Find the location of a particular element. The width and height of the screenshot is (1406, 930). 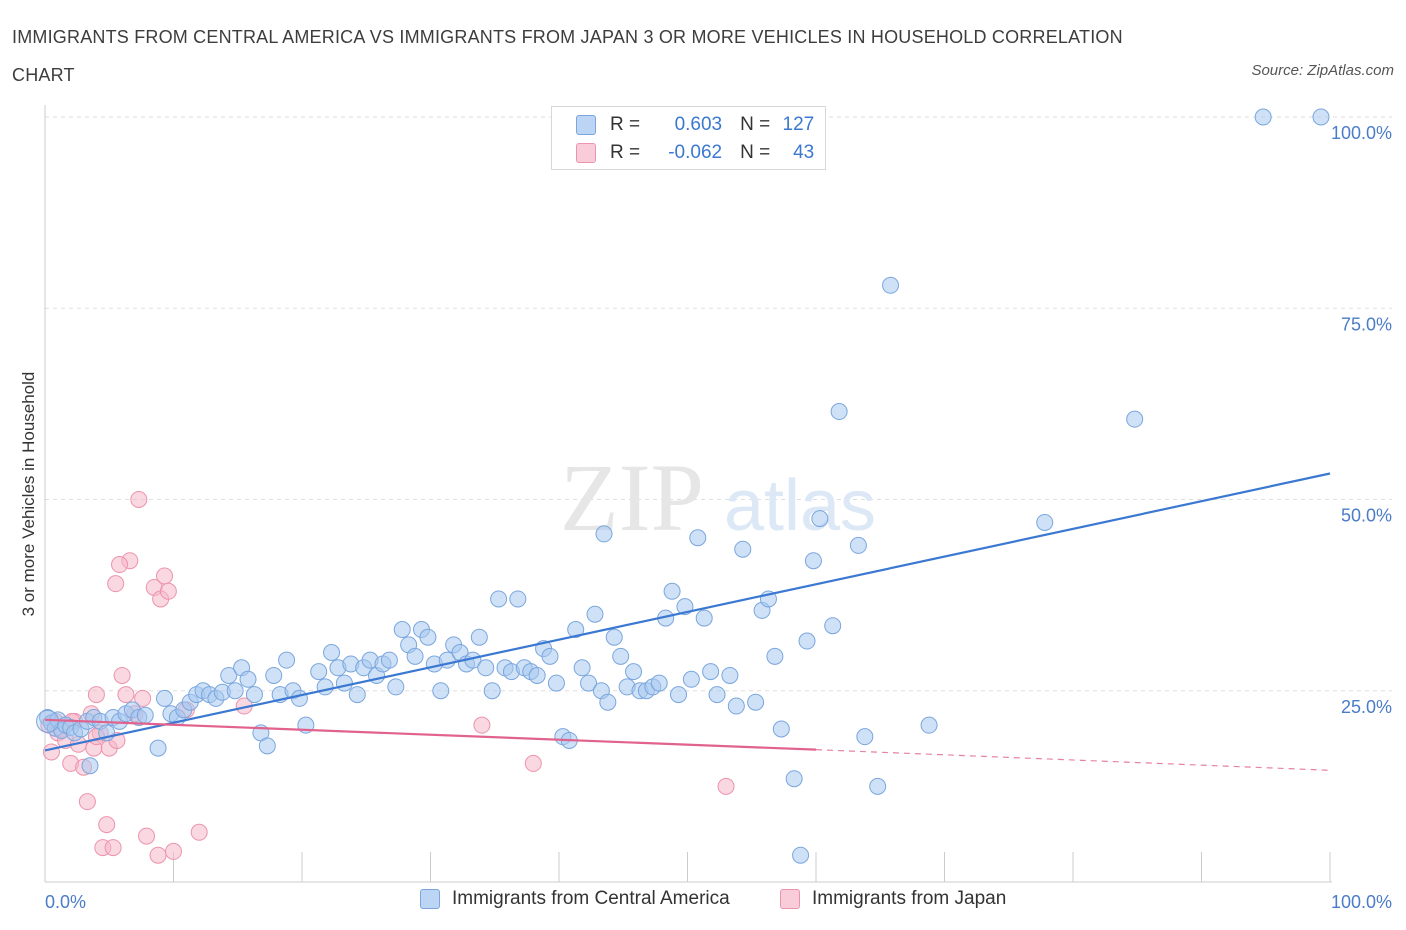

legend-row-japan: R = -0.062 N = 43 is located at coordinates (695, 153).